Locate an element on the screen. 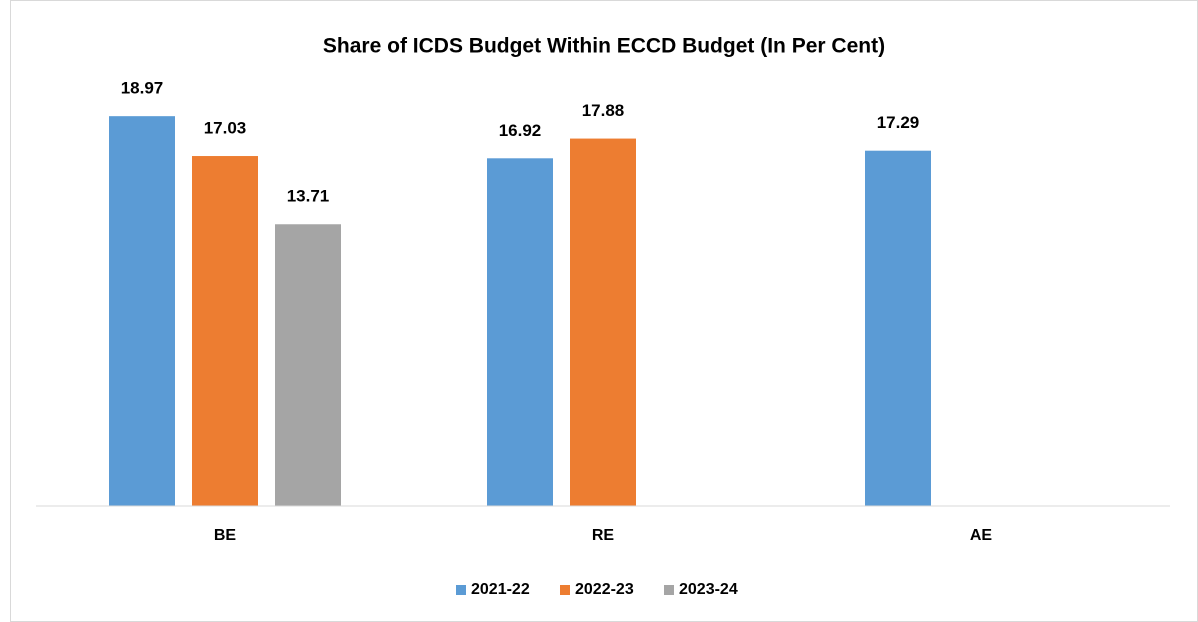  x-tick-label: AE is located at coordinates (981, 535).